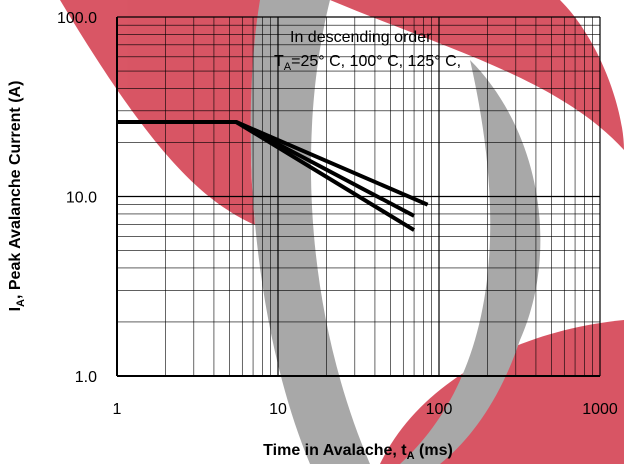 The width and height of the screenshot is (624, 469). What do you see at coordinates (361, 37) in the screenshot?
I see `annotation-line: In descending order` at bounding box center [361, 37].